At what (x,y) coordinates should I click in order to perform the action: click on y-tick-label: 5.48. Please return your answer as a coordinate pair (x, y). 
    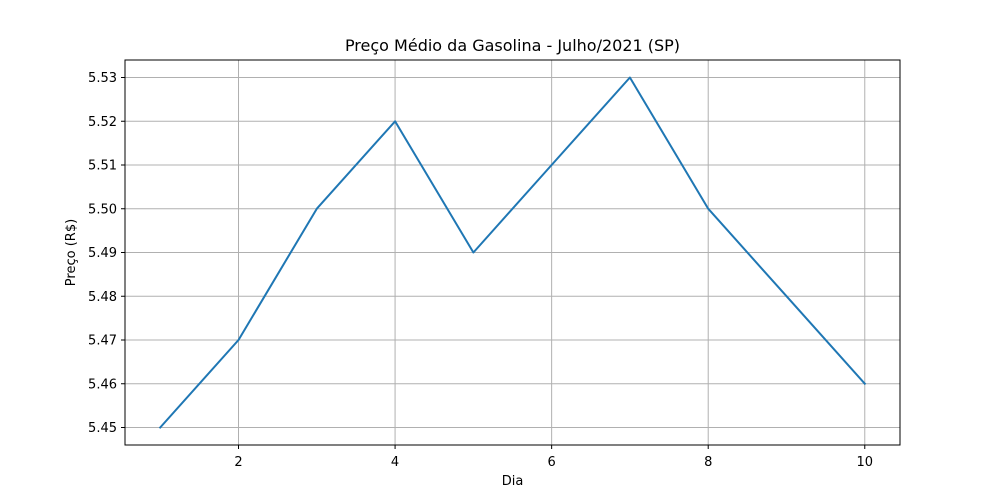
    Looking at the image, I should click on (102, 297).